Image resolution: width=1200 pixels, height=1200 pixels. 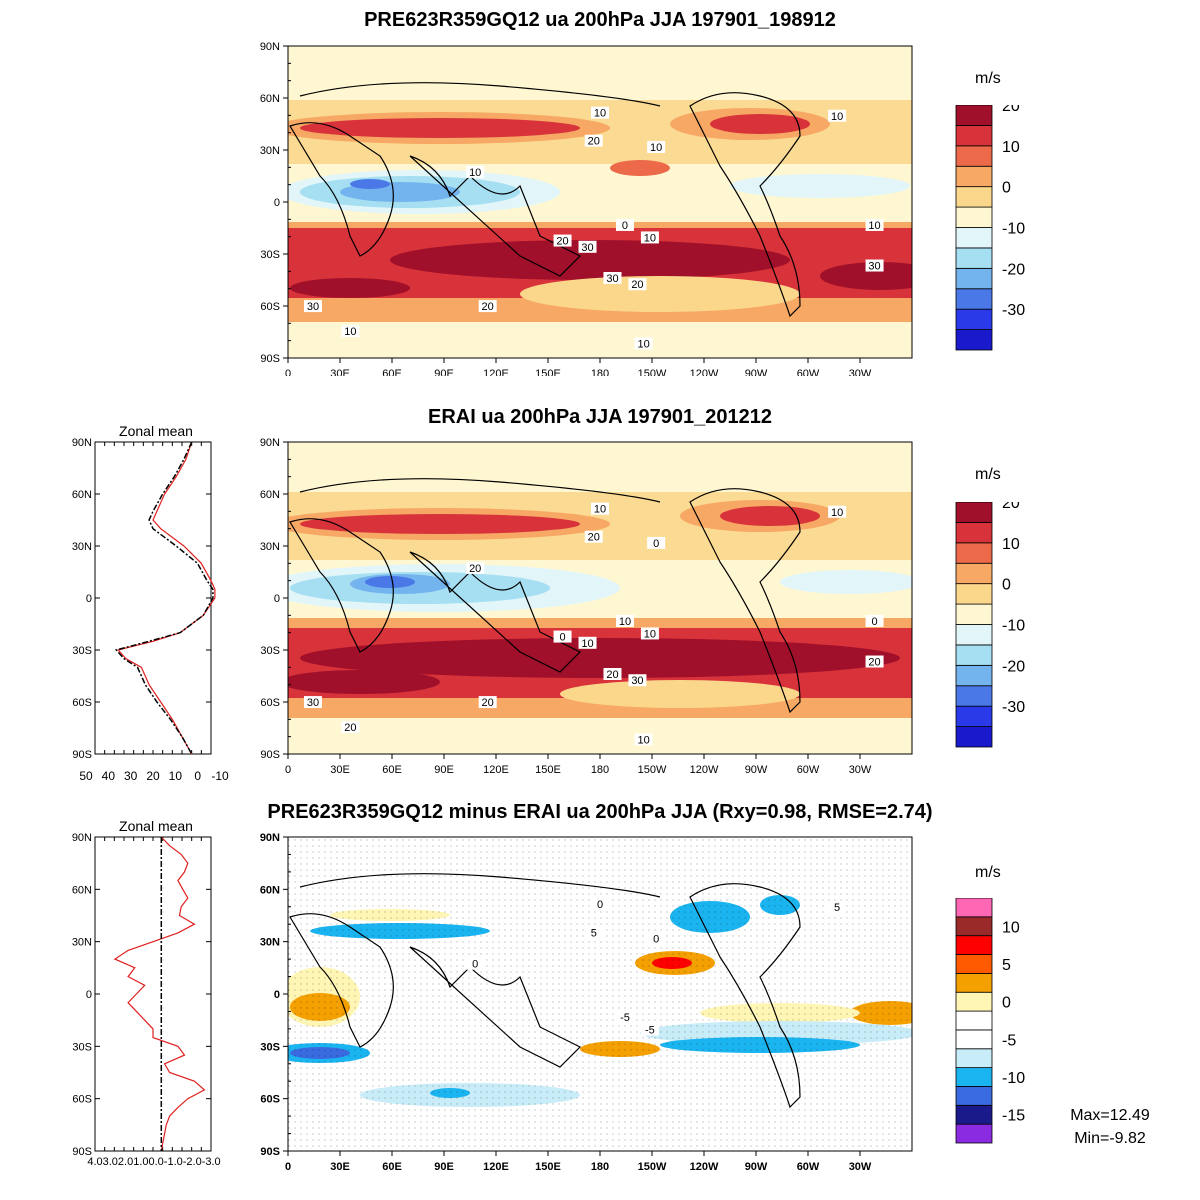 What do you see at coordinates (704, 770) in the screenshot?
I see `lon-tick-label: 120W` at bounding box center [704, 770].